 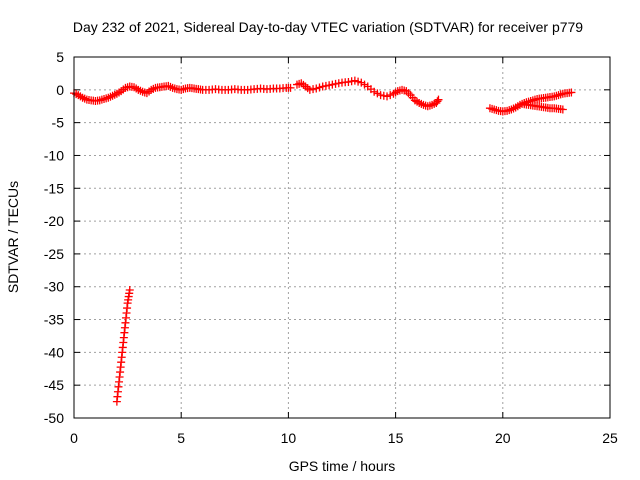 What do you see at coordinates (181, 438) in the screenshot?
I see `x-tick-label: 5` at bounding box center [181, 438].